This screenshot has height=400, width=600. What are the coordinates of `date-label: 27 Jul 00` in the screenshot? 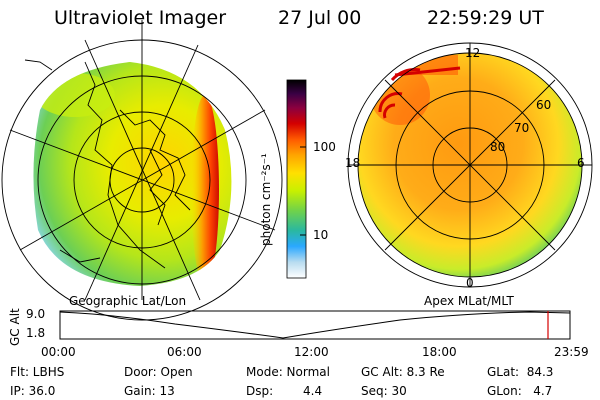 It's located at (320, 18).